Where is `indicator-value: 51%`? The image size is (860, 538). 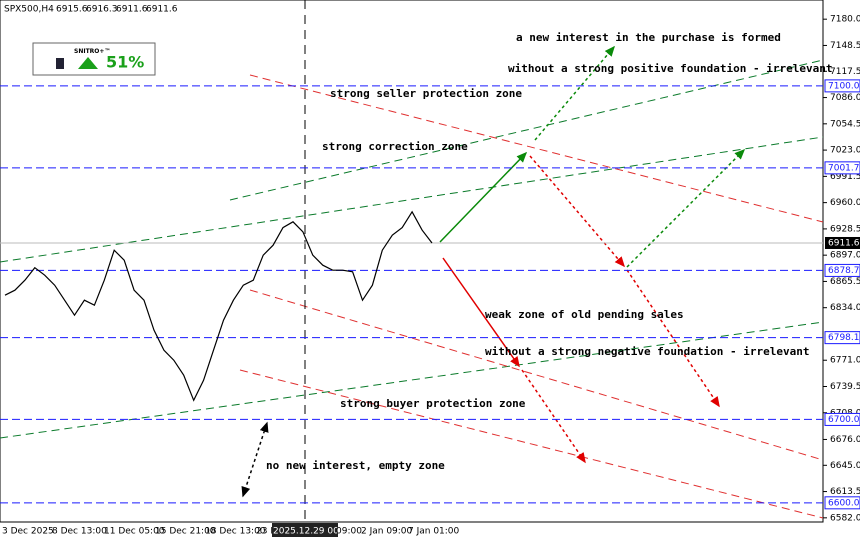
indicator-value: 51% is located at coordinates (125, 62).